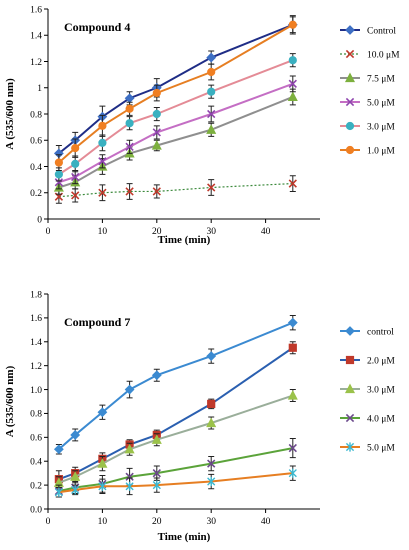 This screenshot has width=409, height=550. I want to click on y-tick-label: 1.4, so click(36, 343).